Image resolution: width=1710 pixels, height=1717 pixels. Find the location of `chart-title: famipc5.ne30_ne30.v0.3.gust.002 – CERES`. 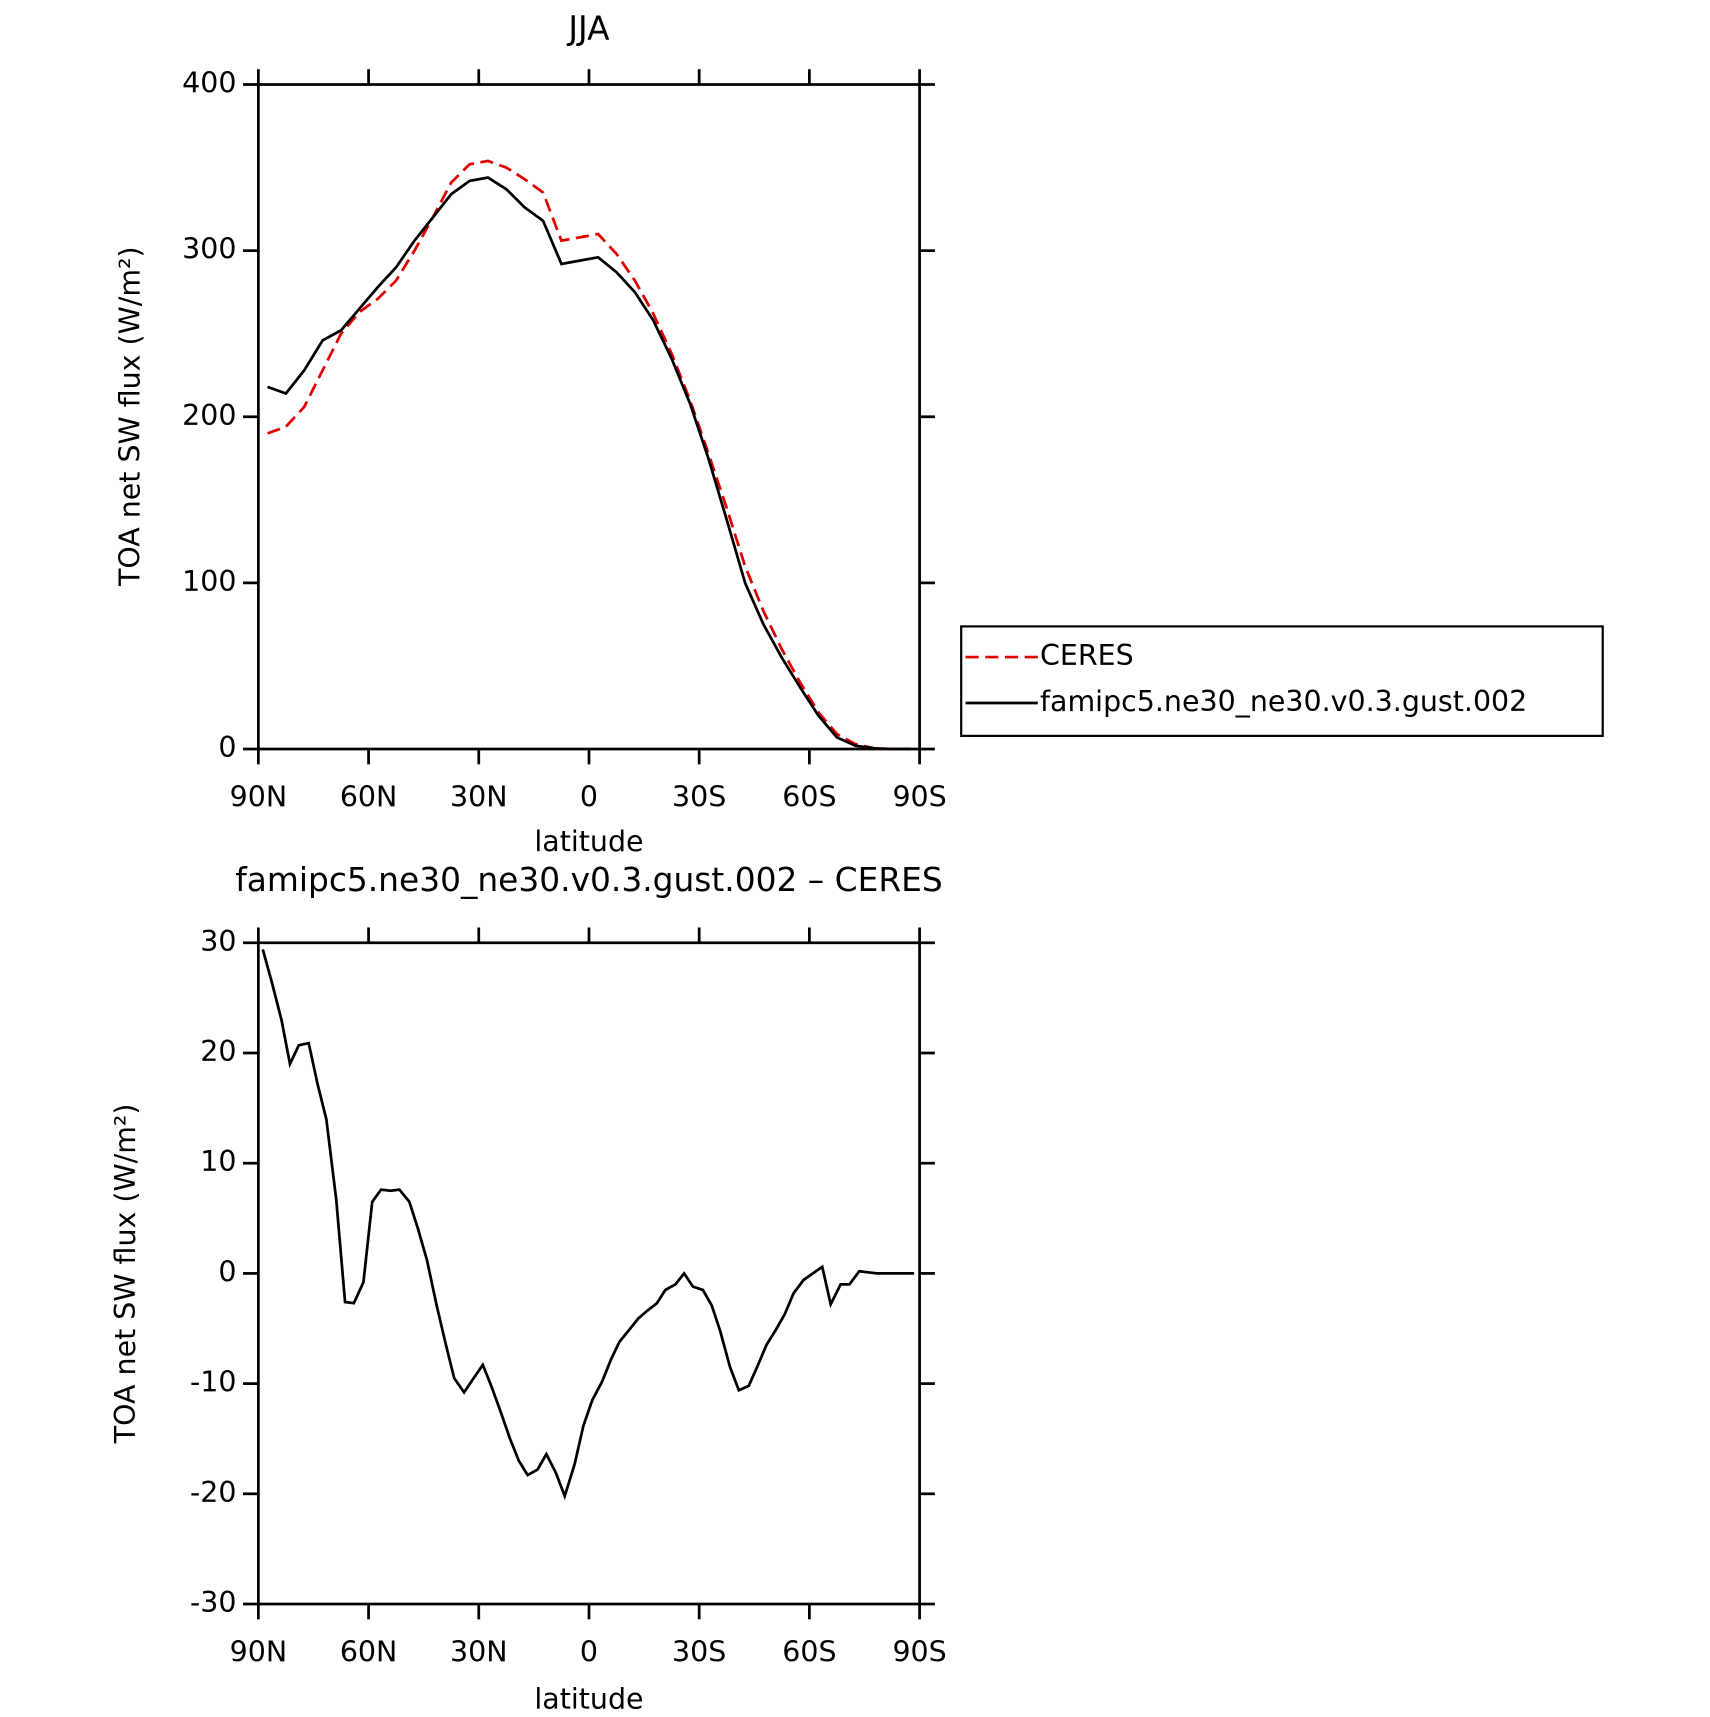

chart-title: famipc5.ne30_ne30.v0.3.gust.002 – CERES is located at coordinates (589, 880).